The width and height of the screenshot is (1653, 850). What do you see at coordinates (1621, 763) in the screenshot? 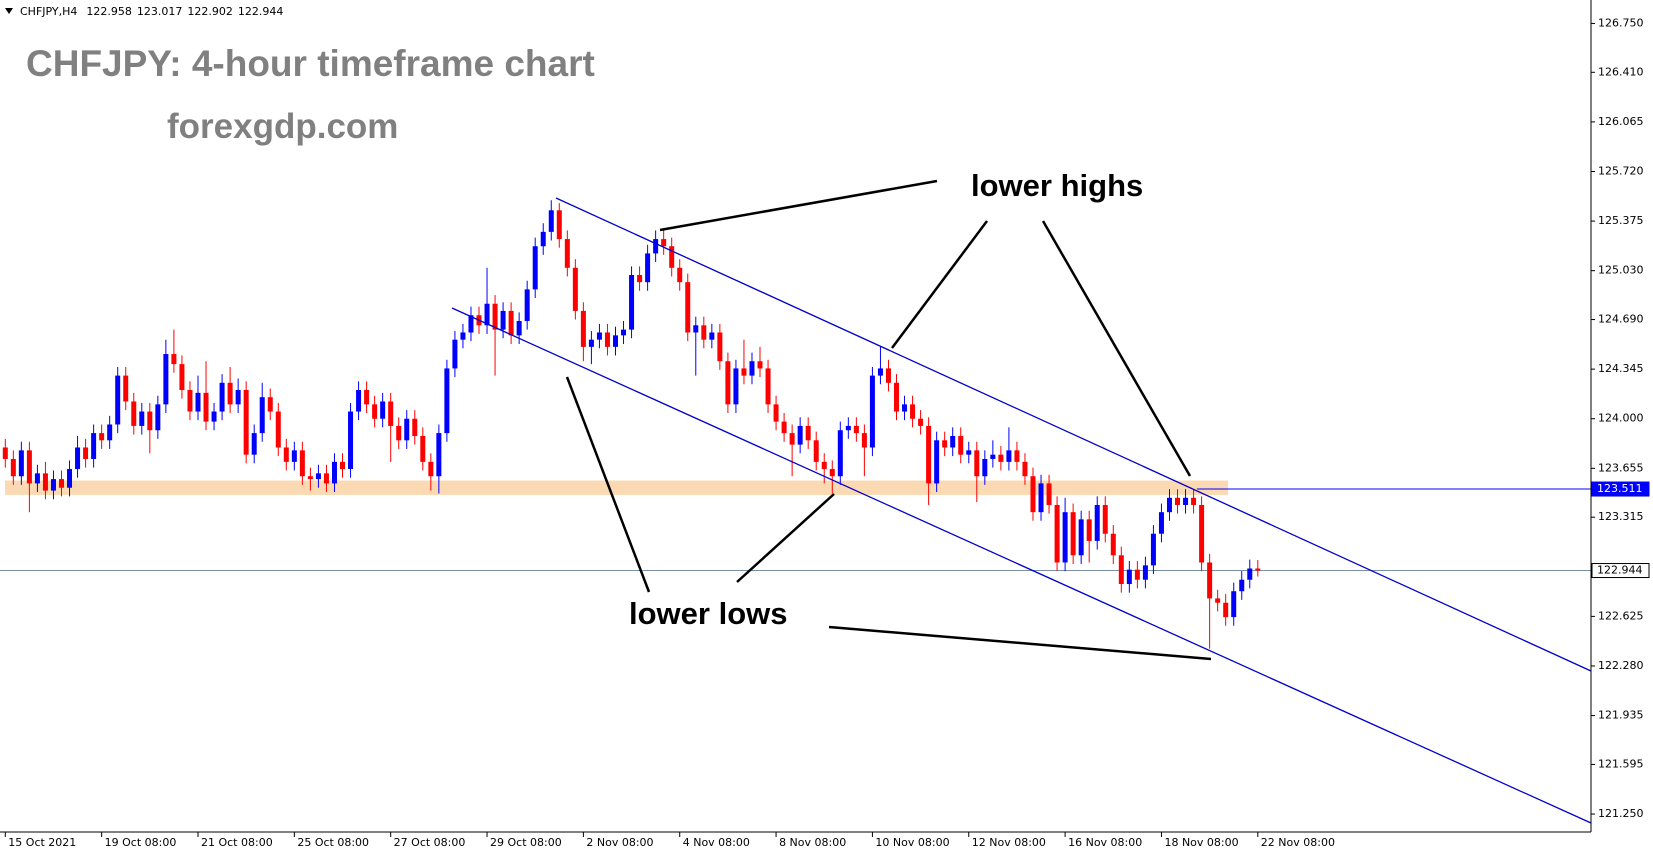
I see `y-tick-label: 121.595` at bounding box center [1621, 763].